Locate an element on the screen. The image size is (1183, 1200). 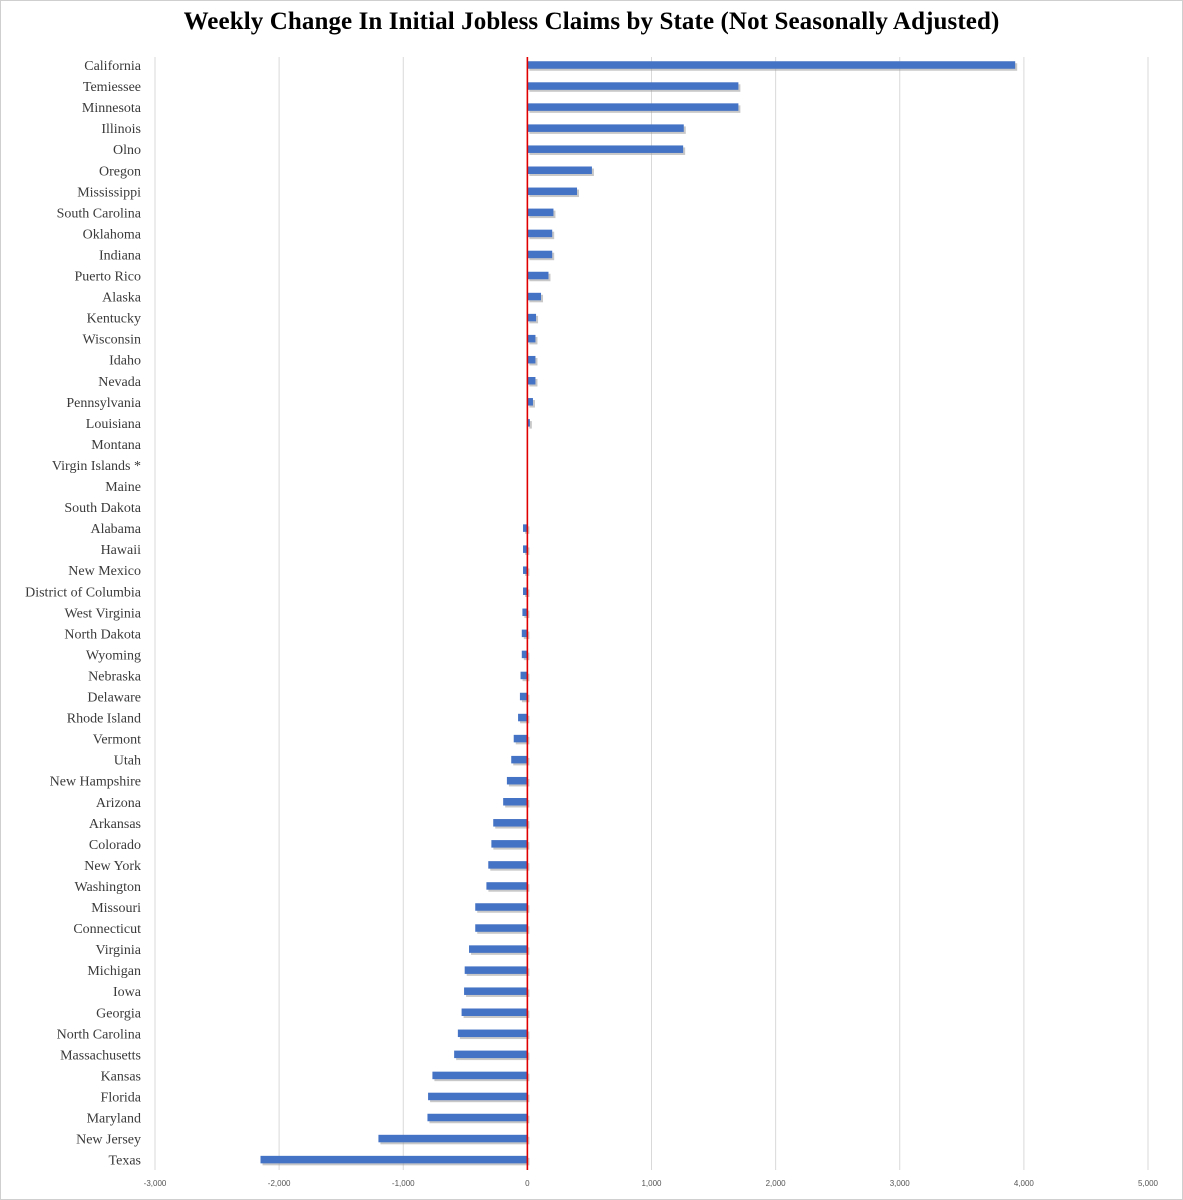
category-label: Georgia is located at coordinates (119, 1013).